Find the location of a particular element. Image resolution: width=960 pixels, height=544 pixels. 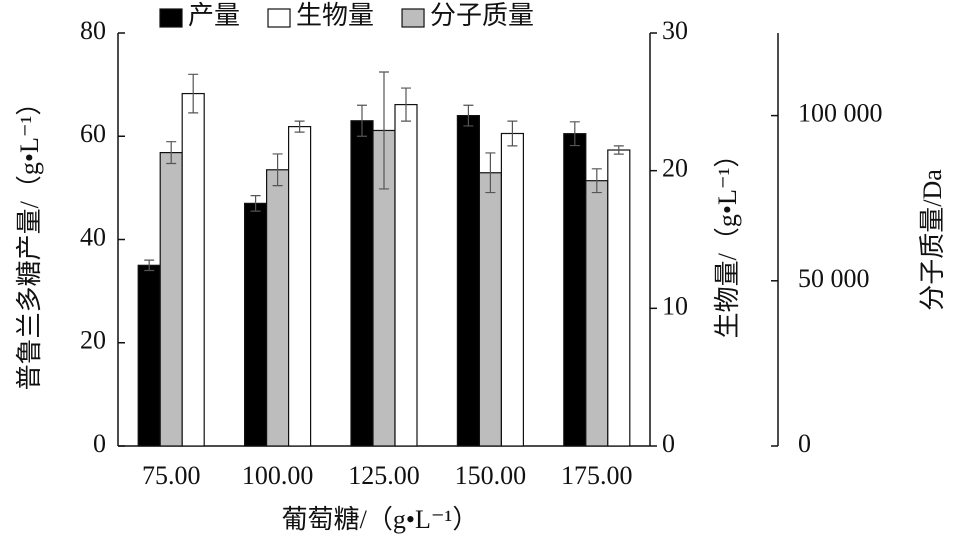

x-tick-label: 125.00 is located at coordinates (384, 475).